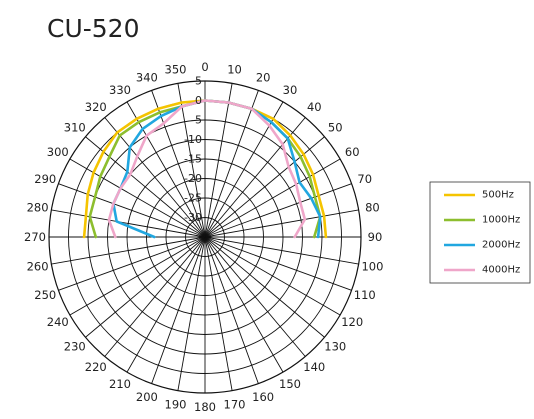 This screenshot has width=534, height=419. I want to click on radial-tick-label: -20, so click(193, 178).